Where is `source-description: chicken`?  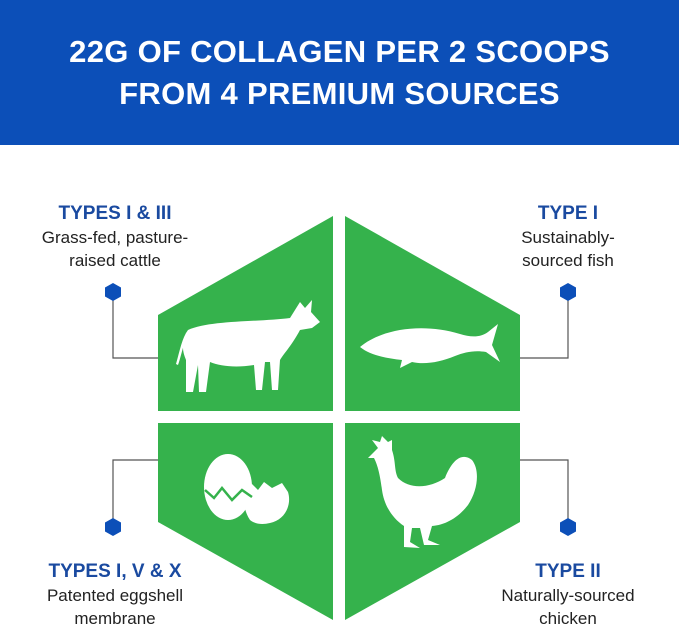 source-description: chicken is located at coordinates (568, 618).